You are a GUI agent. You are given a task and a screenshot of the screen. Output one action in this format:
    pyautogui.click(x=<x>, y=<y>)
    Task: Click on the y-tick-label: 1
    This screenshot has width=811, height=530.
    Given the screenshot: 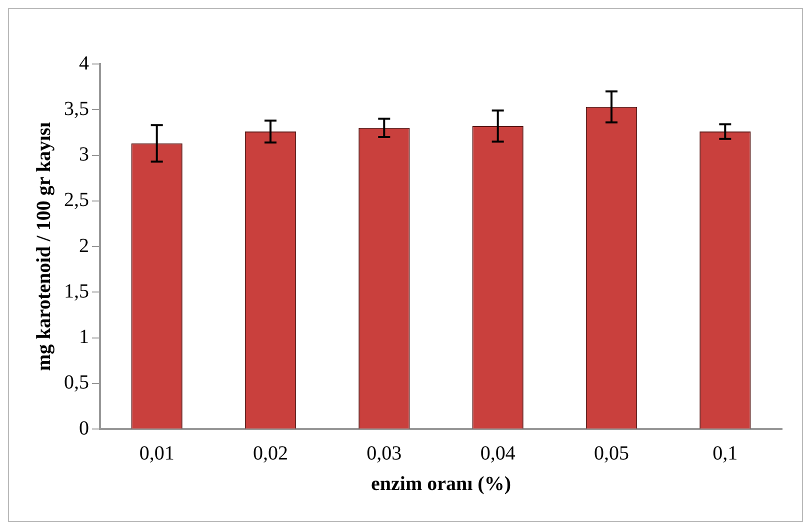 What is the action you would take?
    pyautogui.click(x=84, y=337)
    